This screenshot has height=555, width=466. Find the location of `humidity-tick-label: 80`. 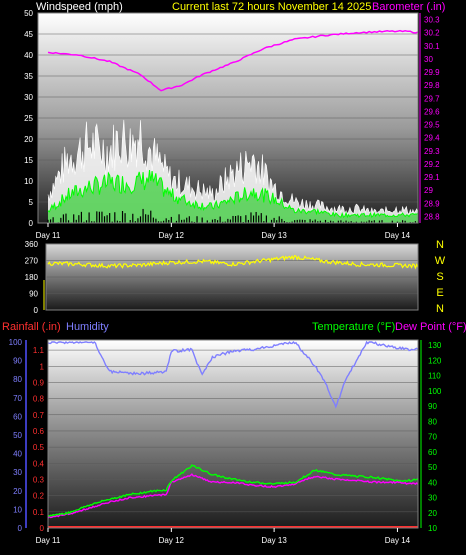

humidity-tick-label: 80 is located at coordinates (17, 379).